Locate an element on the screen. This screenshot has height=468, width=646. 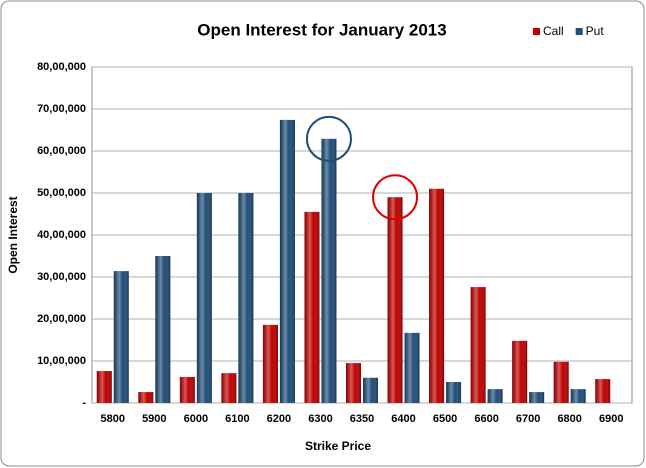
legend-label: Call is located at coordinates (553, 31).